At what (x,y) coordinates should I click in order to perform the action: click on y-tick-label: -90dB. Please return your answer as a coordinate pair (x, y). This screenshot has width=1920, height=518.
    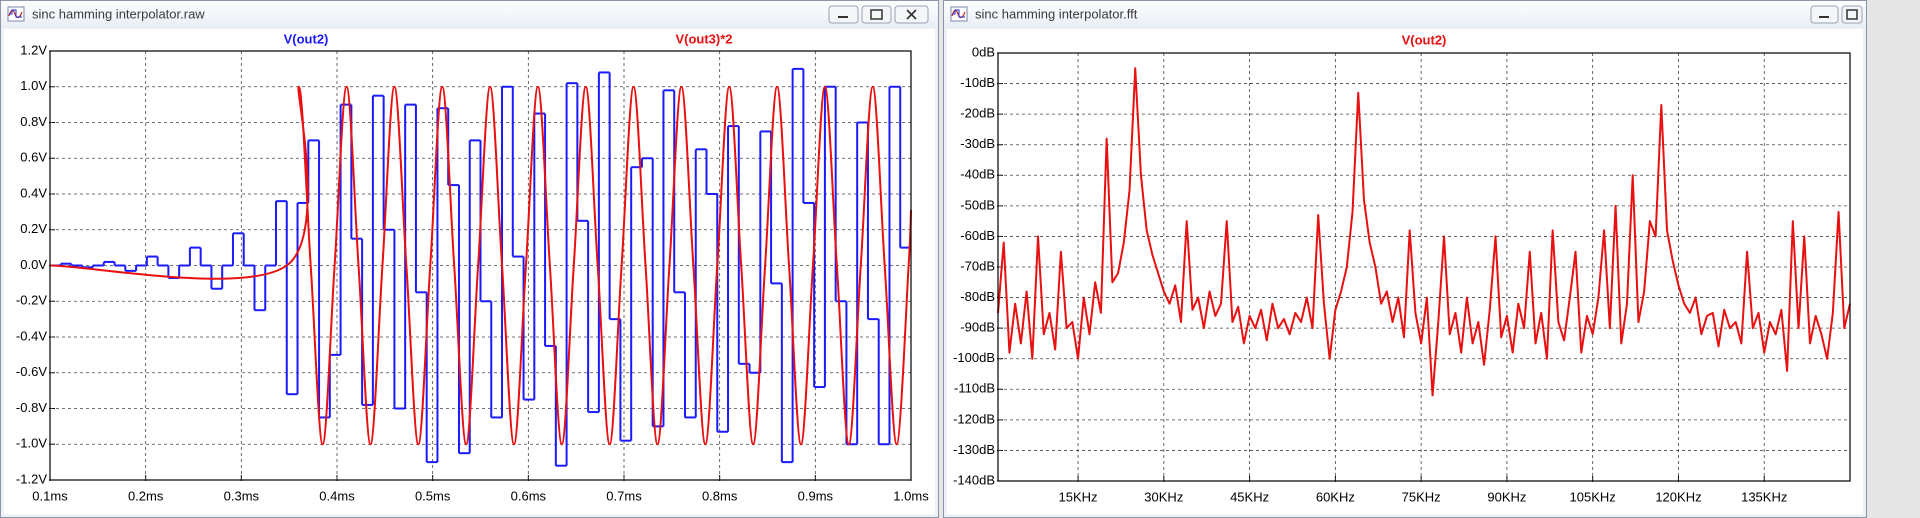
    Looking at the image, I should click on (977, 327).